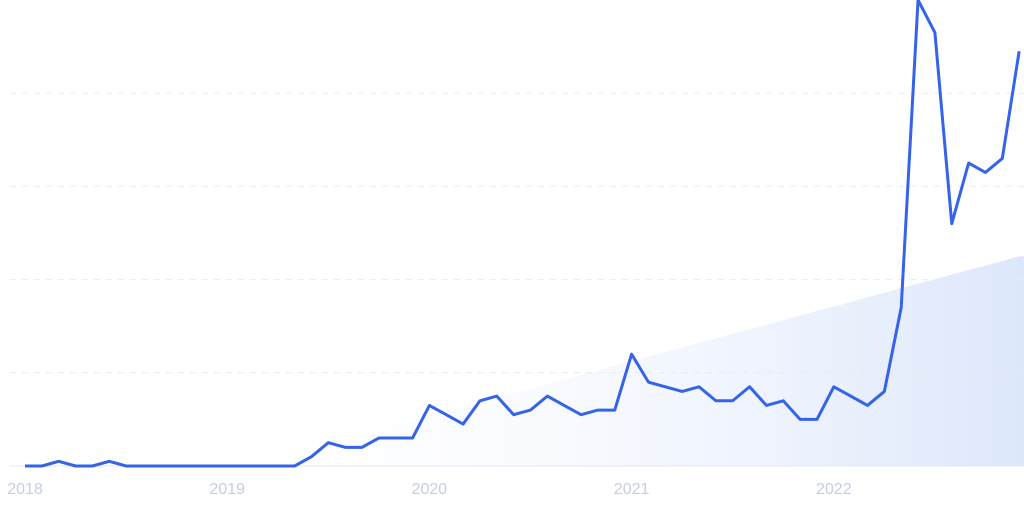 The width and height of the screenshot is (1024, 516). I want to click on x-tick-label: 2018, so click(25, 489).